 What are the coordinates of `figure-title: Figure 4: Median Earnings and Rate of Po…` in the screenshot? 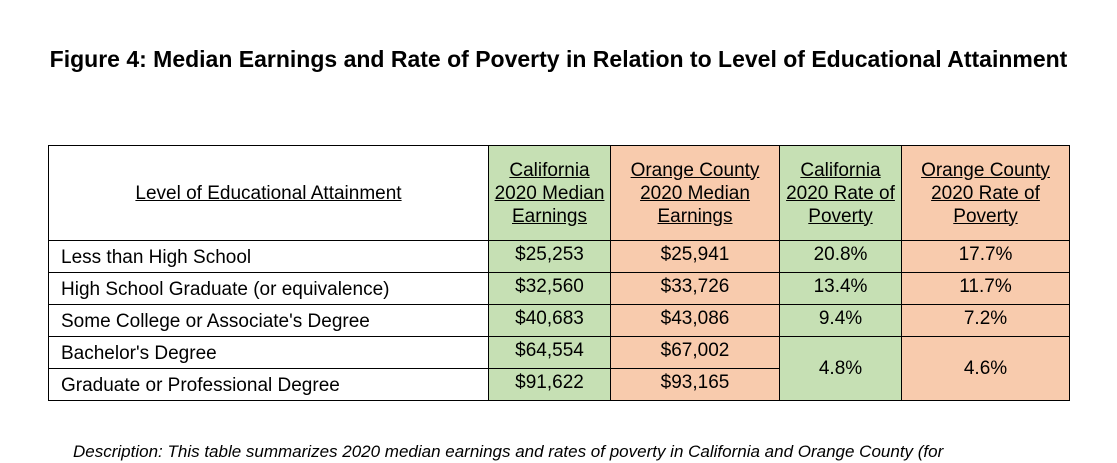 It's located at (558, 59).